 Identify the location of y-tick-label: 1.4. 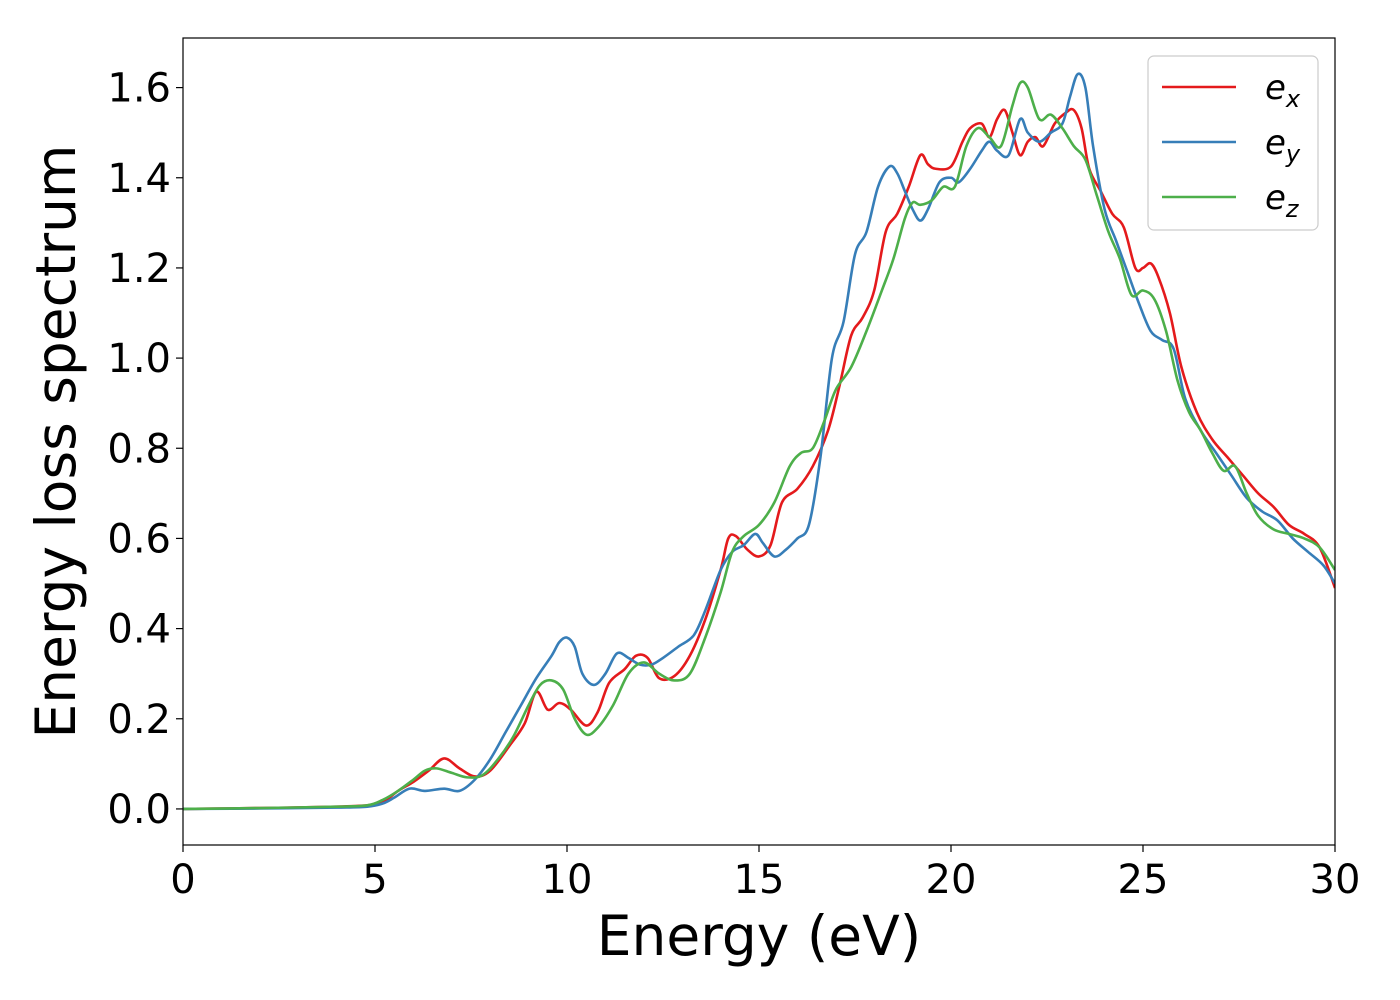
(139, 179).